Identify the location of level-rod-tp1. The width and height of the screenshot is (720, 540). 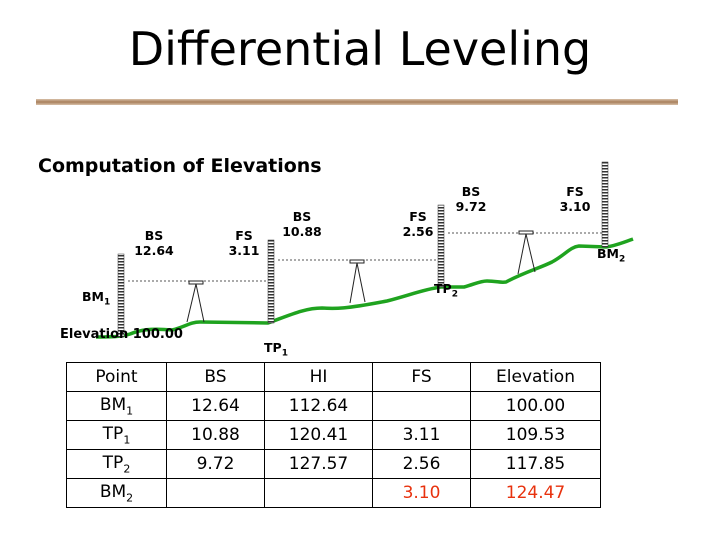
(271, 281).